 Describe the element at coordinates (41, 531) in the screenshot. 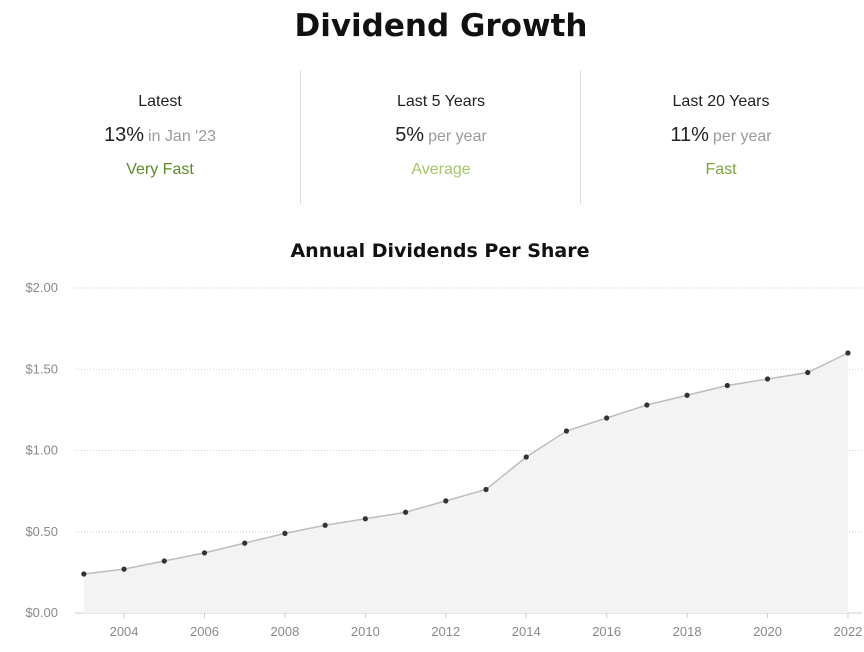

I see `y-tick-label: $0.50` at that location.